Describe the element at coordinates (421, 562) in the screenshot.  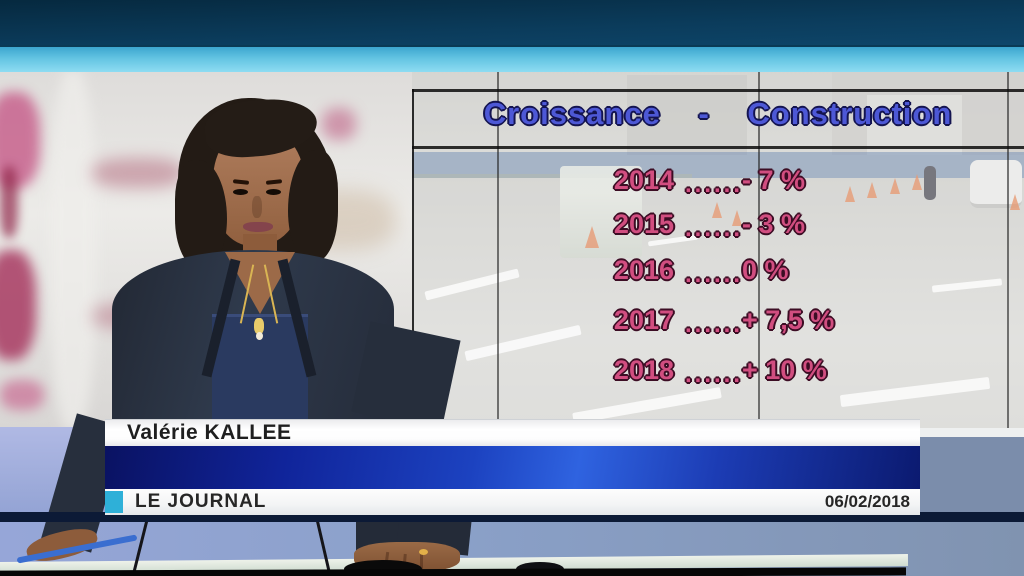
I see `finger-line` at that location.